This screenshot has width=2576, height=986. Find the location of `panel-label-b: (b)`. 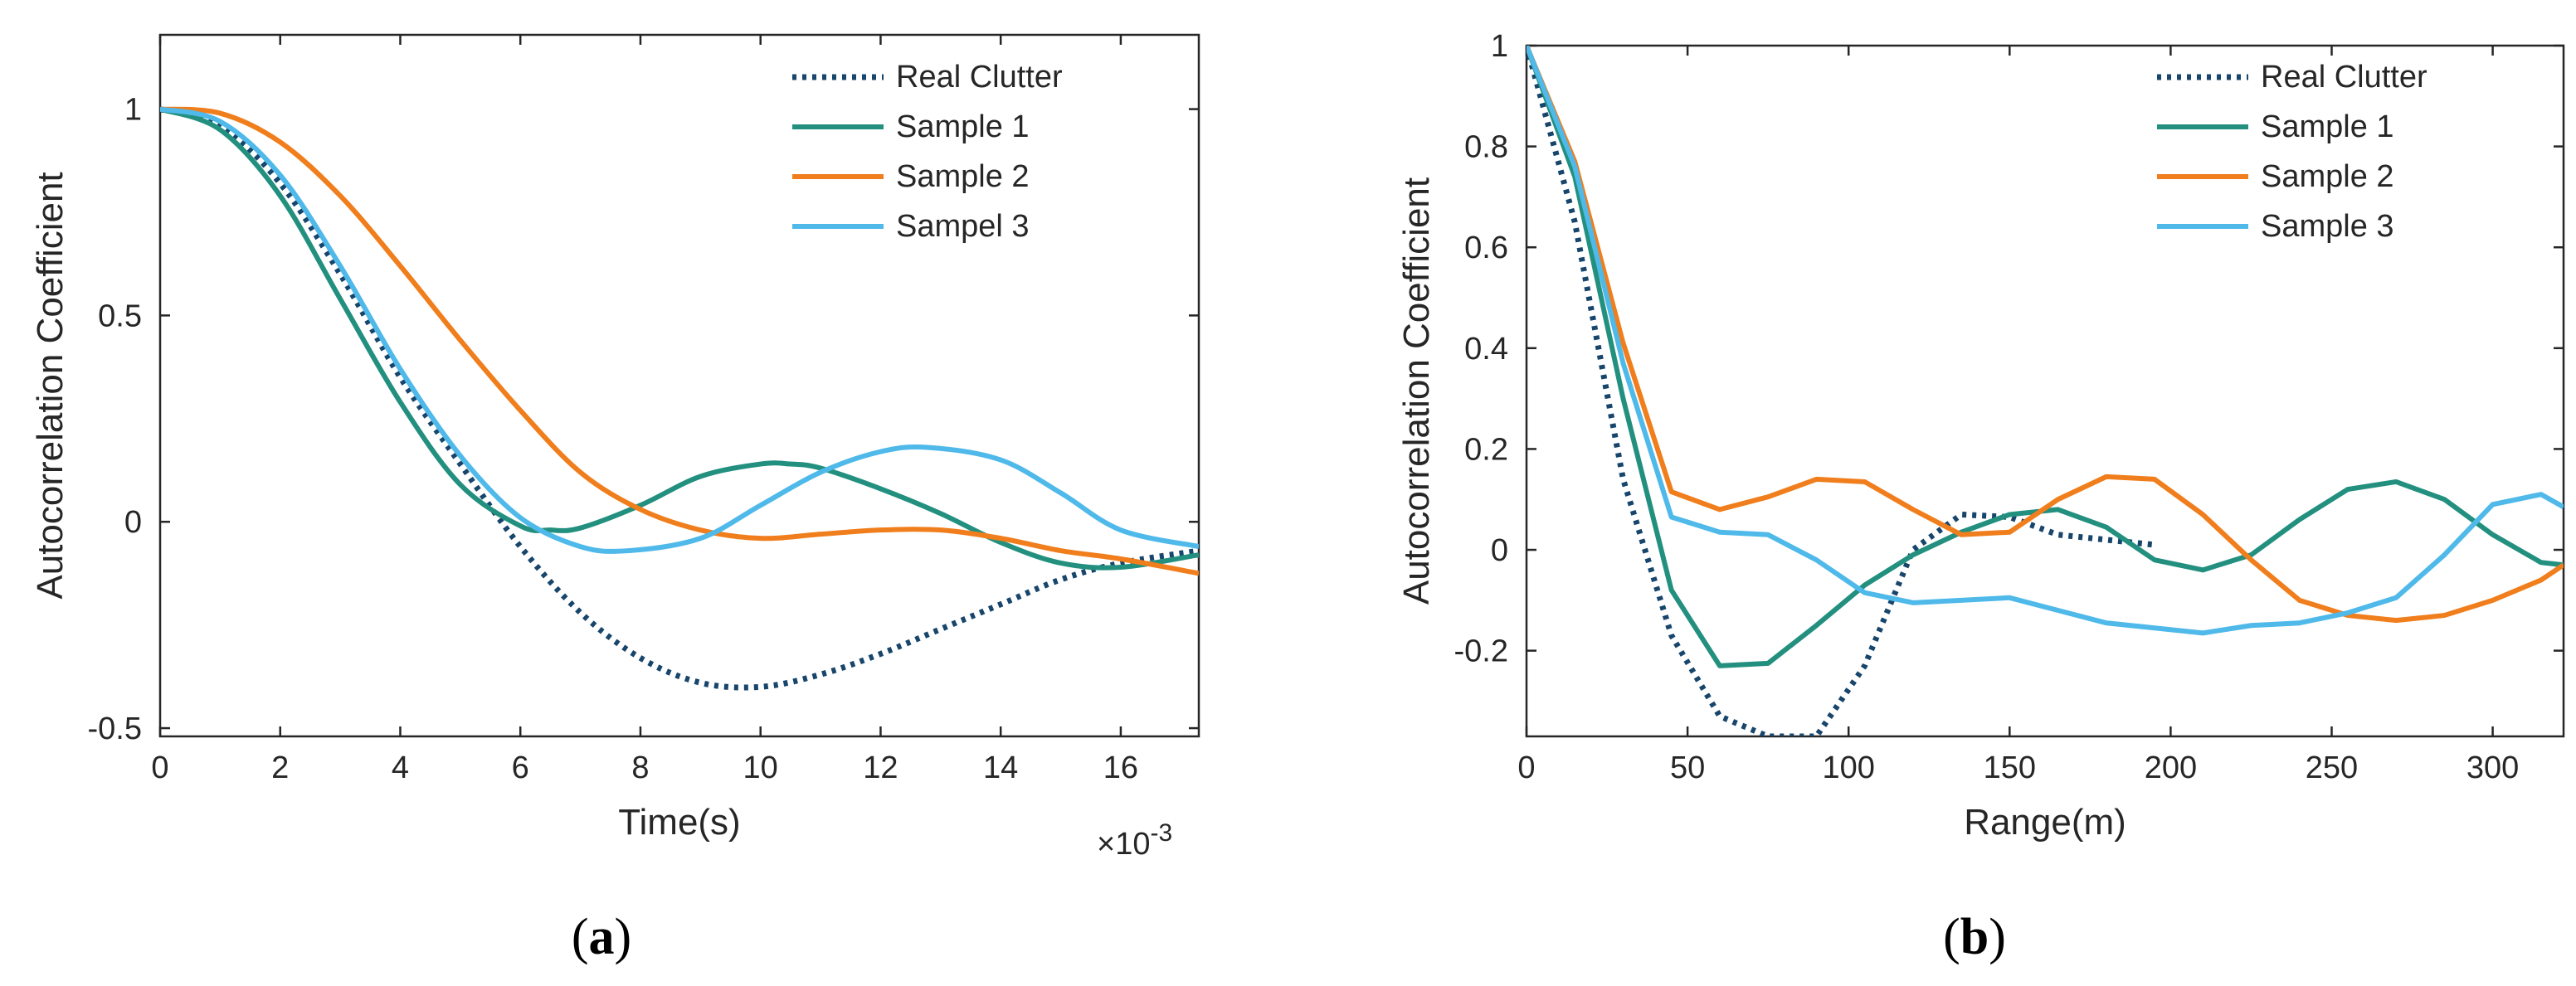

panel-label-b: (b) is located at coordinates (1974, 937).